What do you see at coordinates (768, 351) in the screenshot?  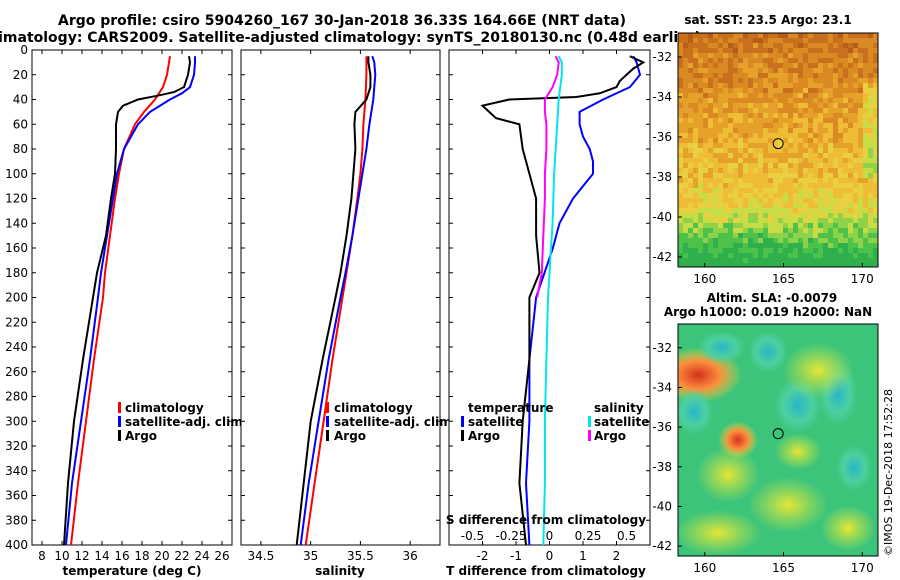 I see `sla-blob` at bounding box center [768, 351].